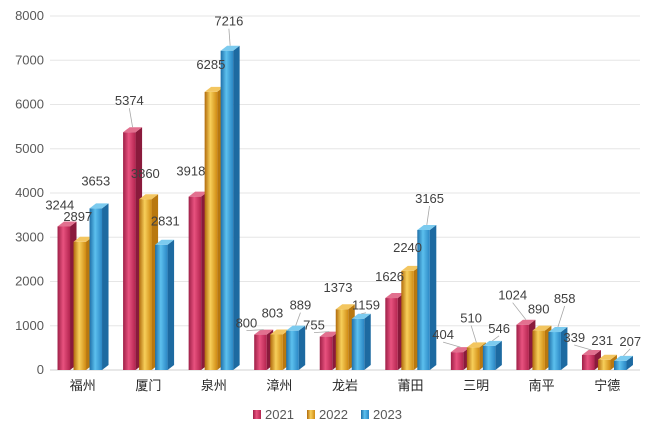  Describe the element at coordinates (279, 386) in the screenshot. I see `x-tick-label: 漳州` at that location.